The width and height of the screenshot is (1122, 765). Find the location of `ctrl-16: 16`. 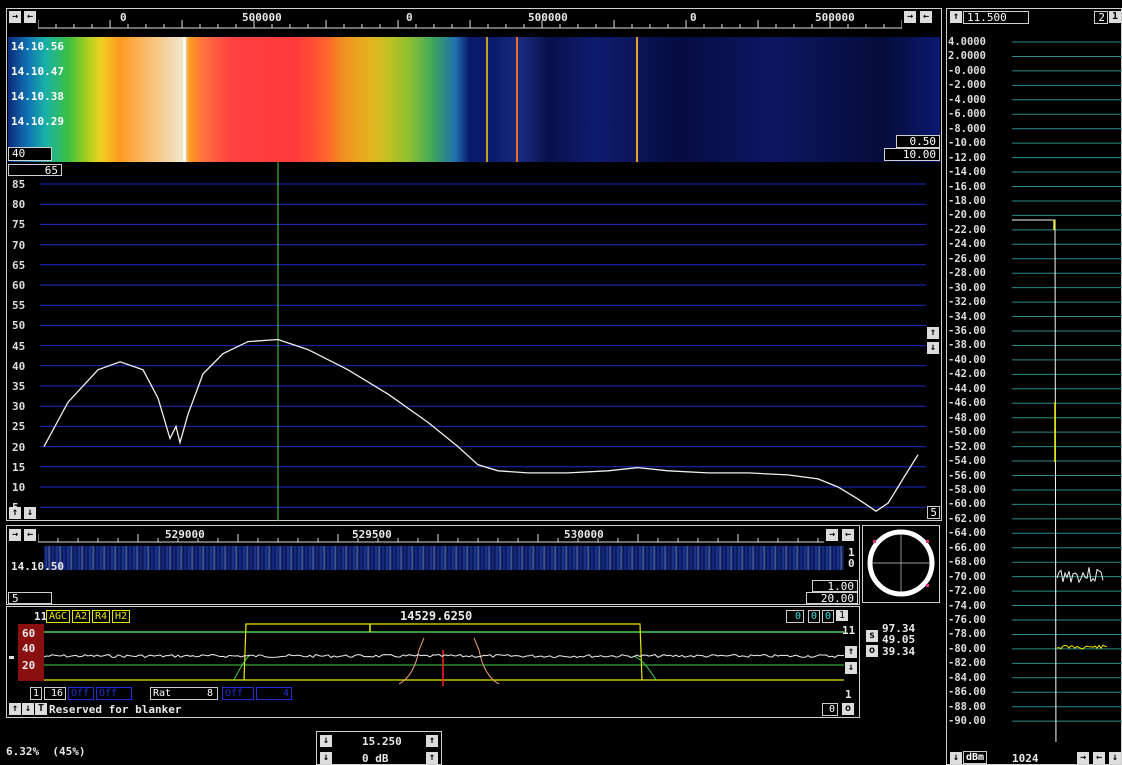

ctrl-16: 16 is located at coordinates (55, 693).